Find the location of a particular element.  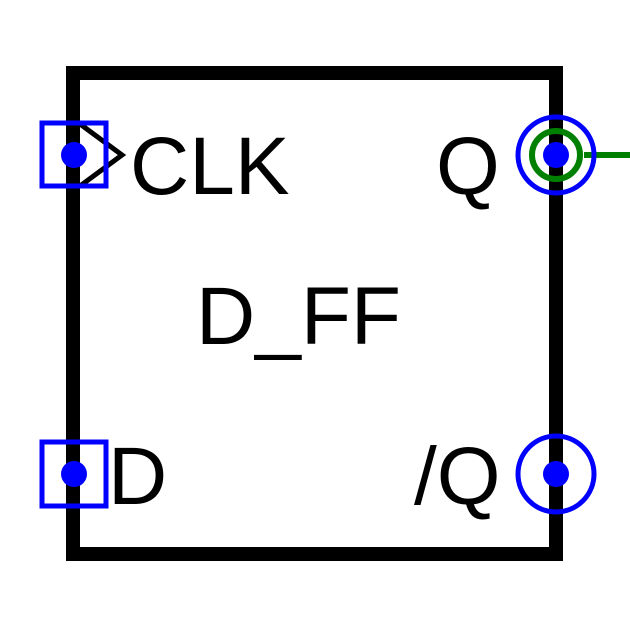

pin-d is located at coordinates (74, 474).